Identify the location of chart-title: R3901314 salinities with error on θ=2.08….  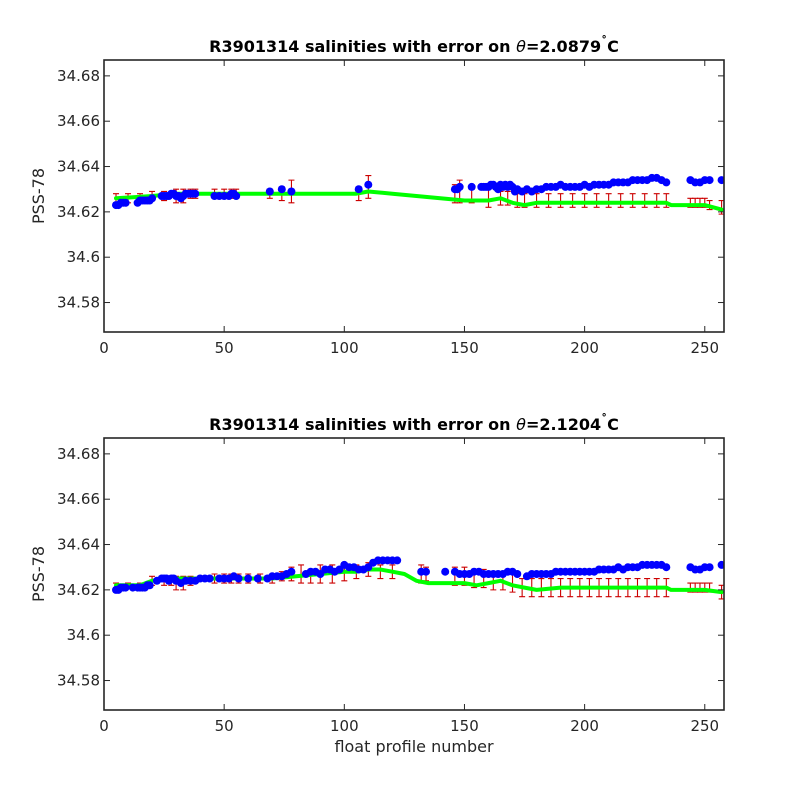
(414, 45).